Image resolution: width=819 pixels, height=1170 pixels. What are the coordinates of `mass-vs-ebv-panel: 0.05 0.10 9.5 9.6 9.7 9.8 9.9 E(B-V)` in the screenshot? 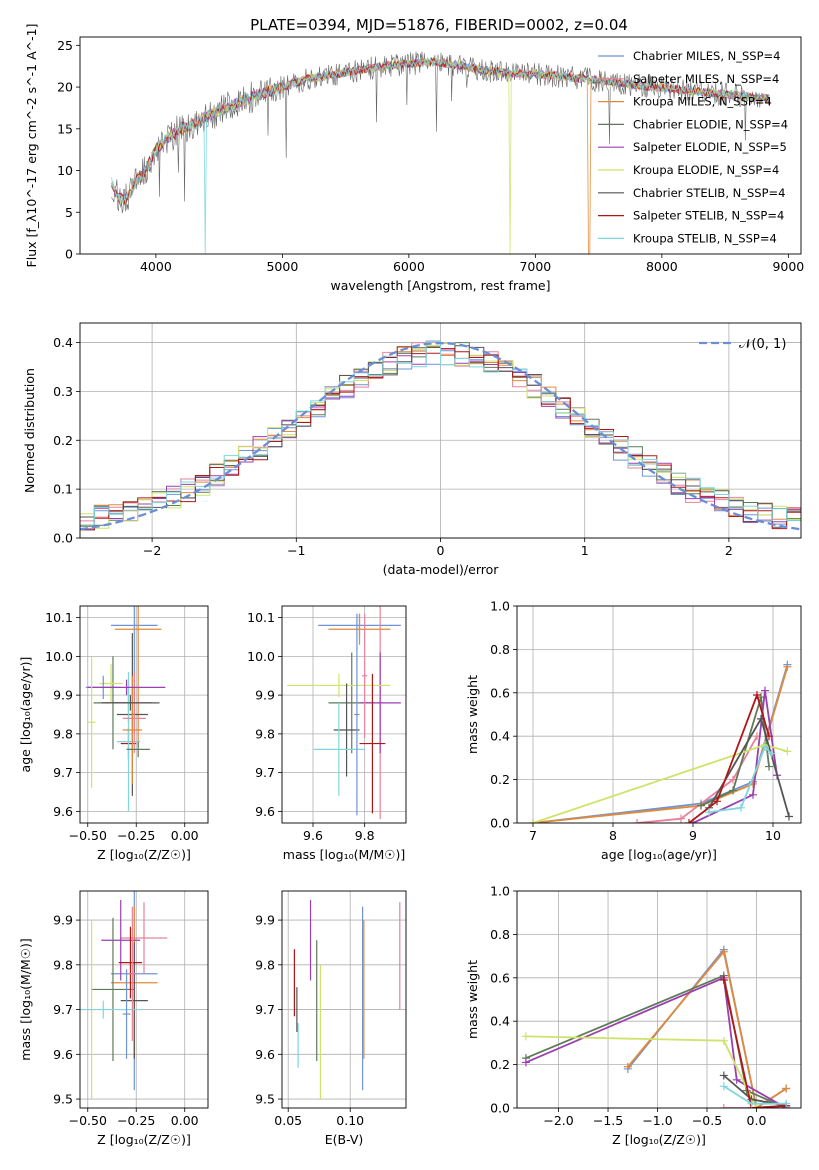 It's located at (331, 1018).